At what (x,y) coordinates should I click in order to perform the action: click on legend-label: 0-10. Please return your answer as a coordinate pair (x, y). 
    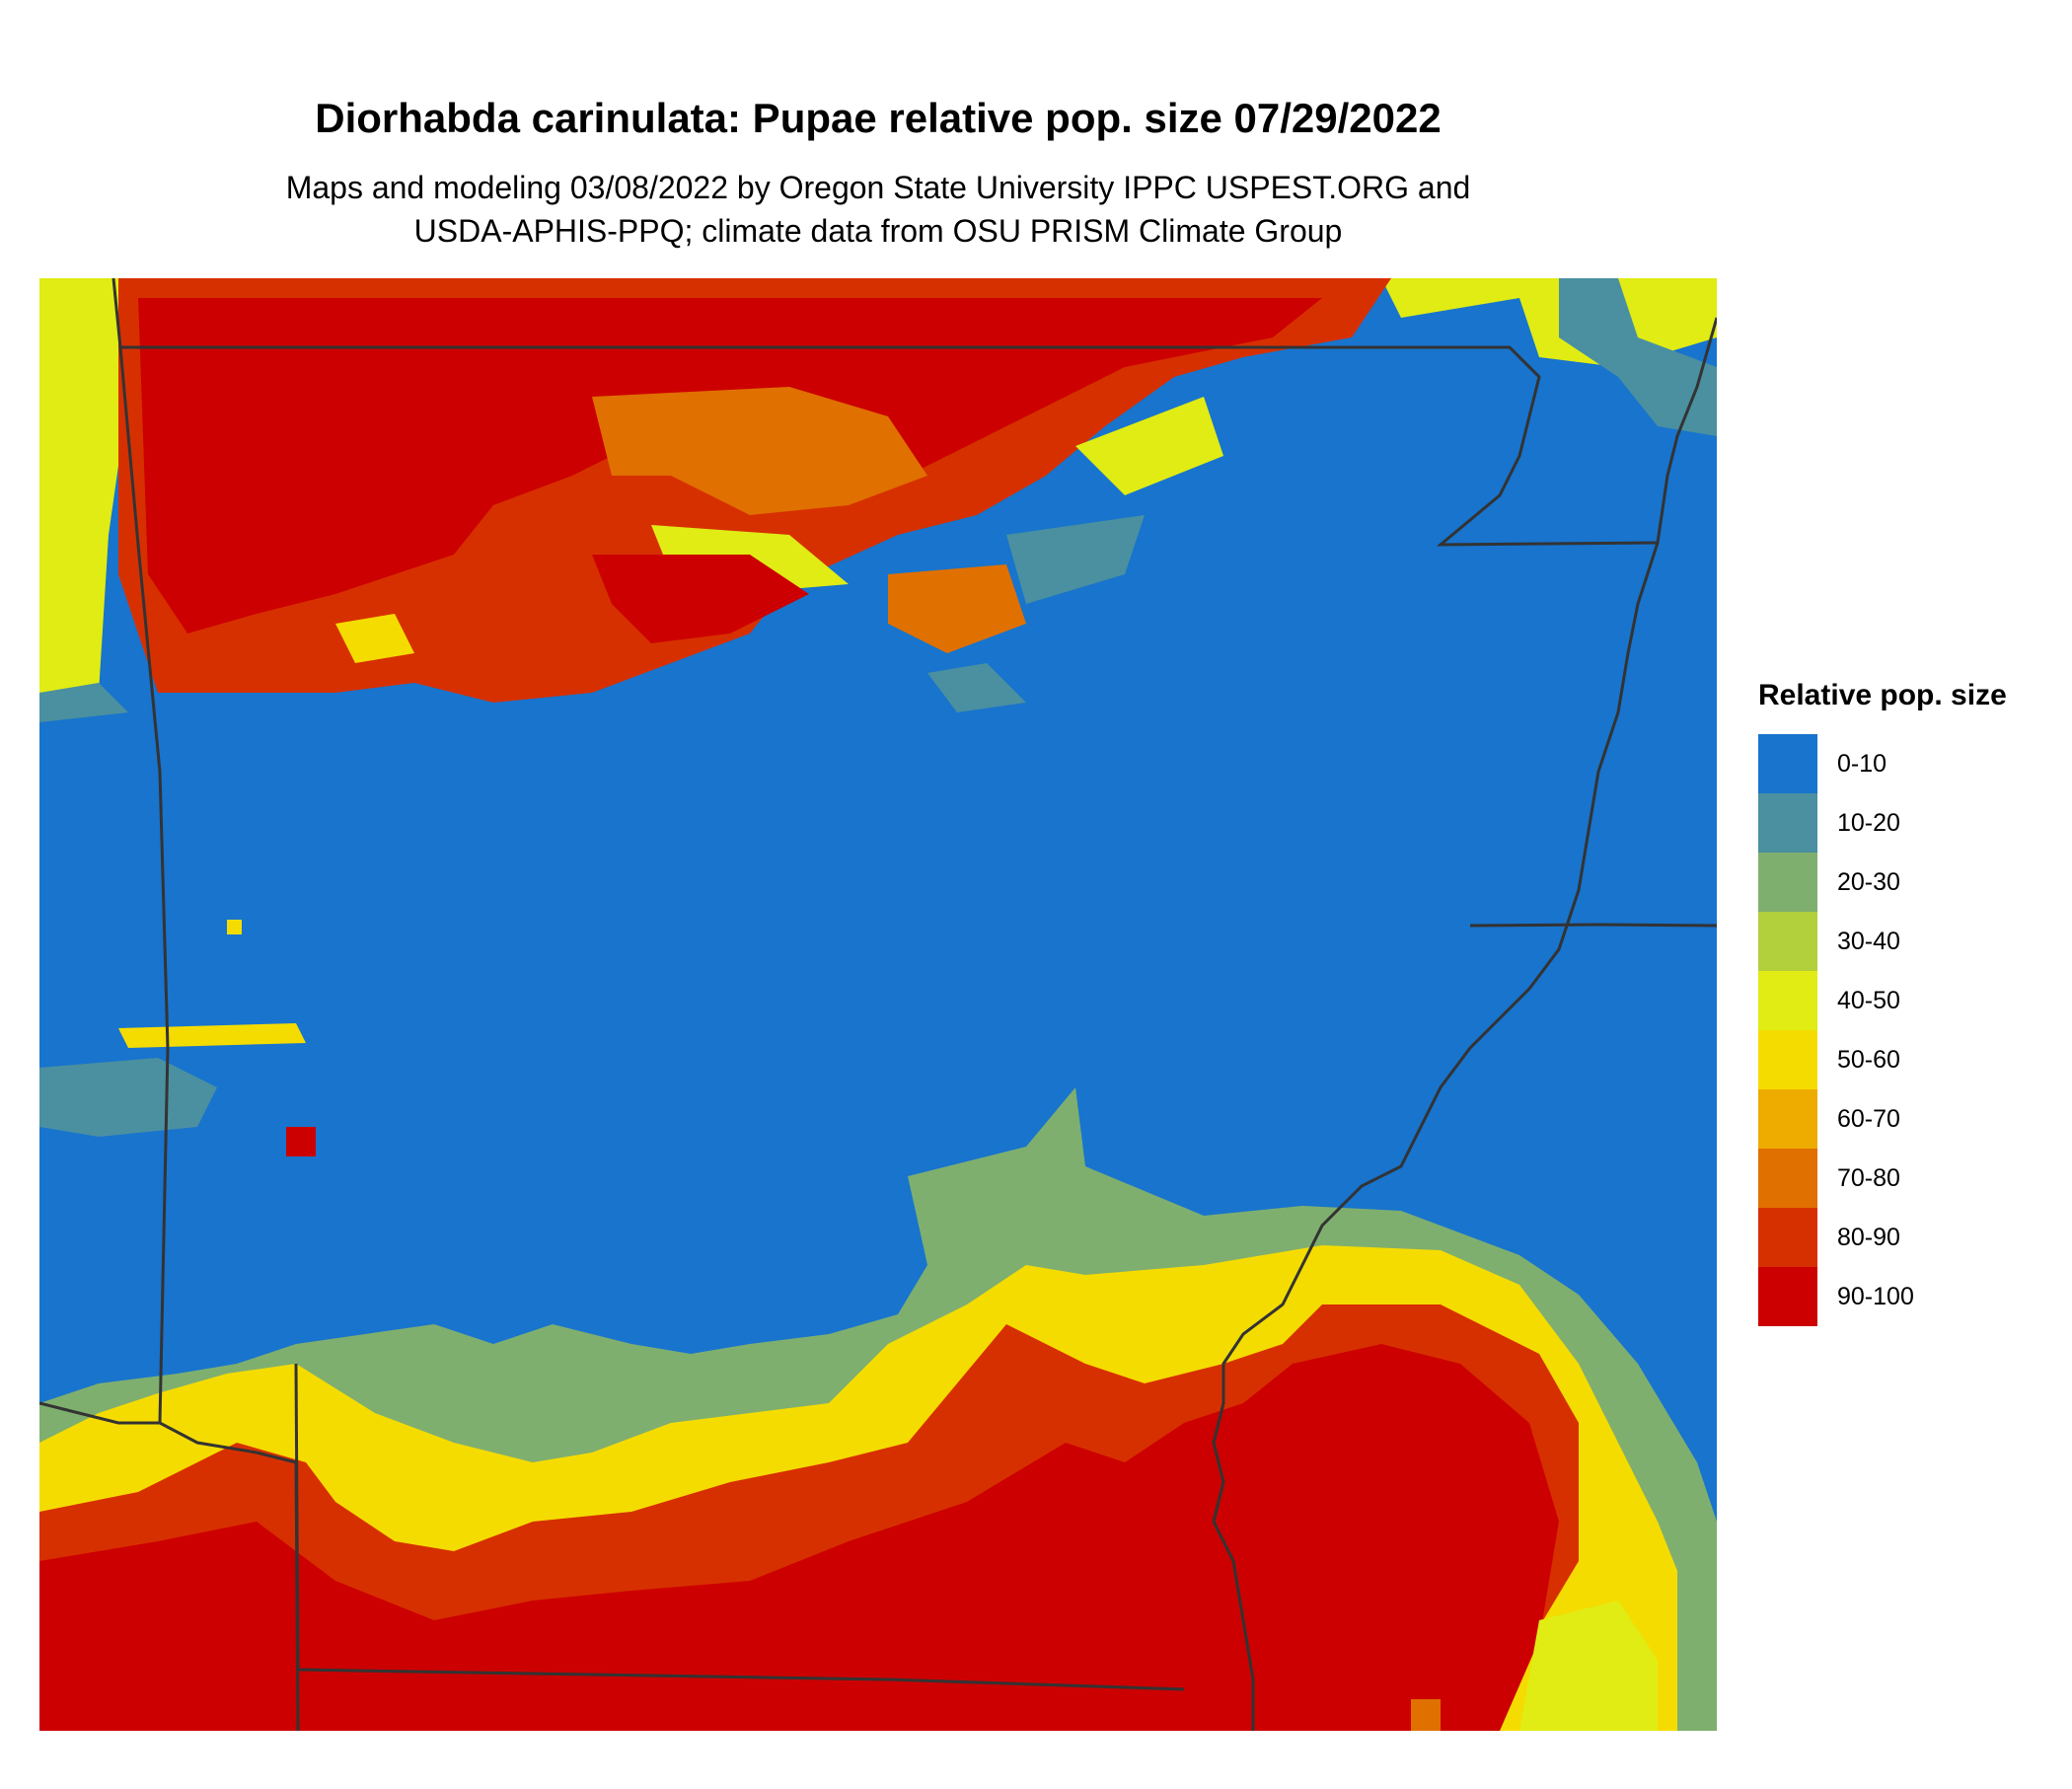
    Looking at the image, I should click on (1862, 763).